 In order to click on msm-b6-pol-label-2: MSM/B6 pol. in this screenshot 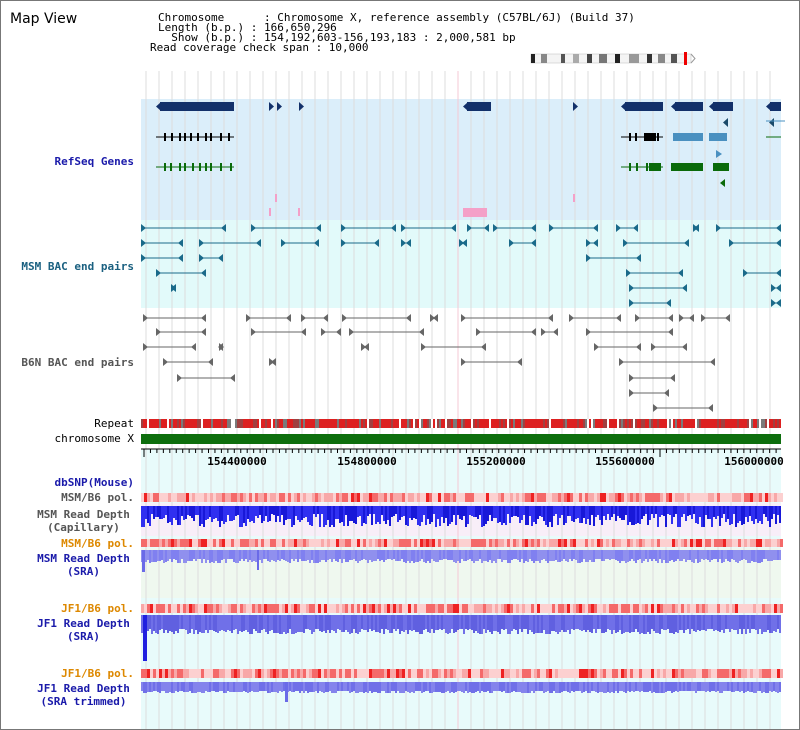, I will do `click(97, 543)`.